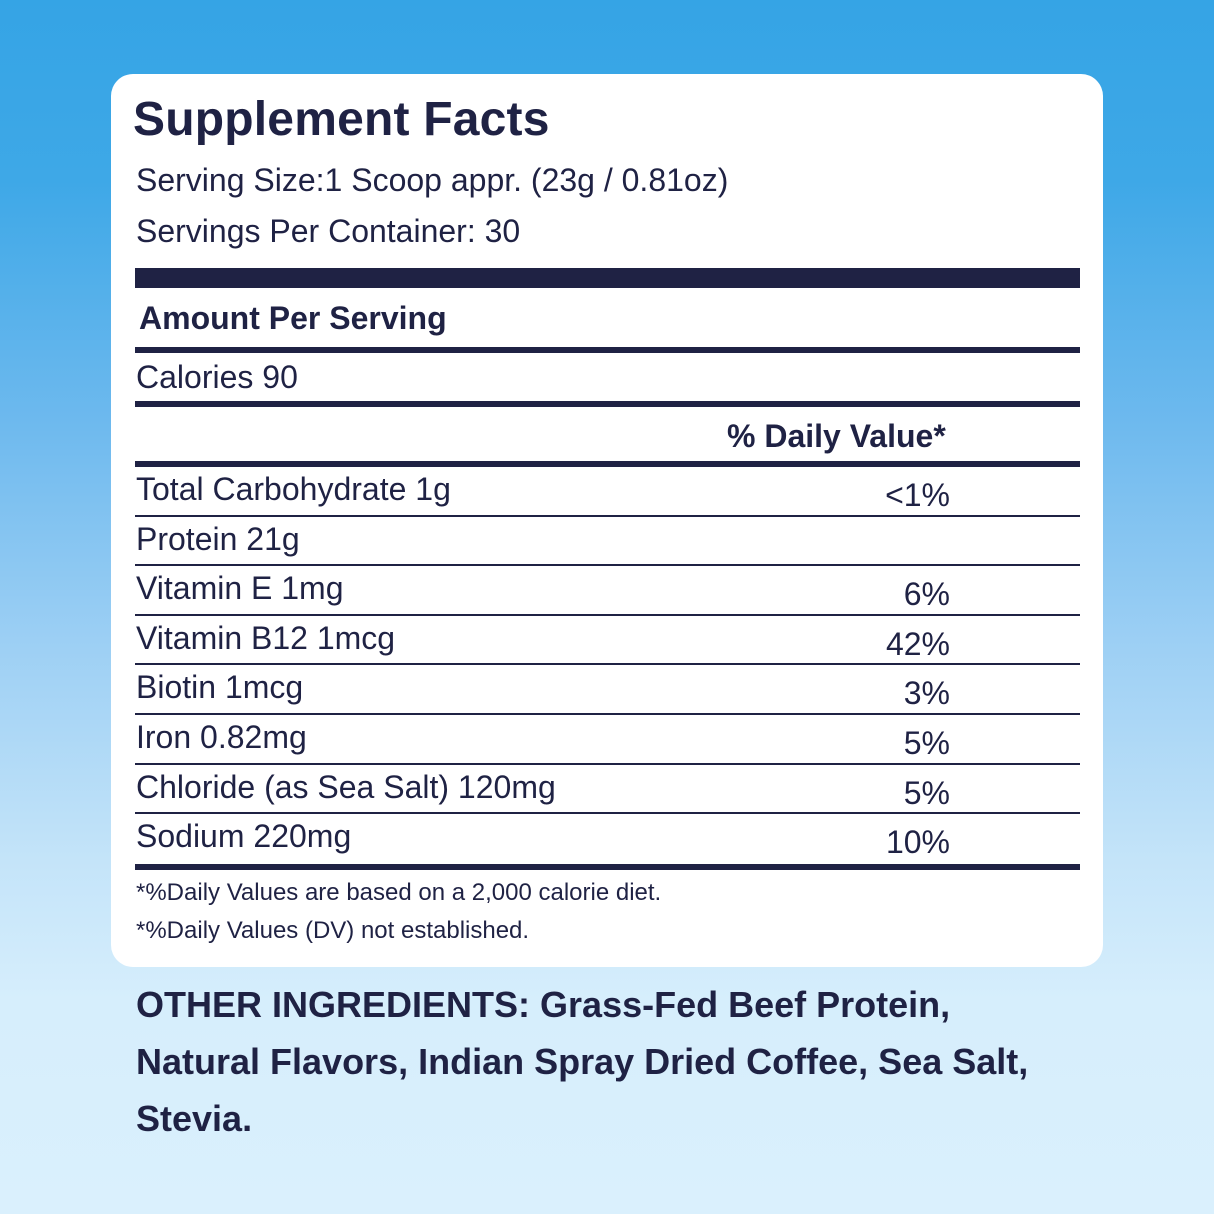  I want to click on nutrient-row: Iron 0.82mg 5%, so click(607, 740).